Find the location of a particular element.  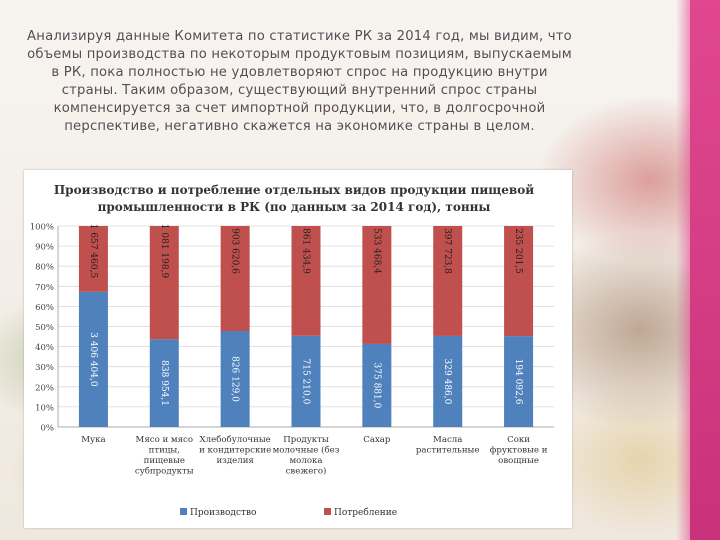

x-tick-label: изделия is located at coordinates (234, 461).